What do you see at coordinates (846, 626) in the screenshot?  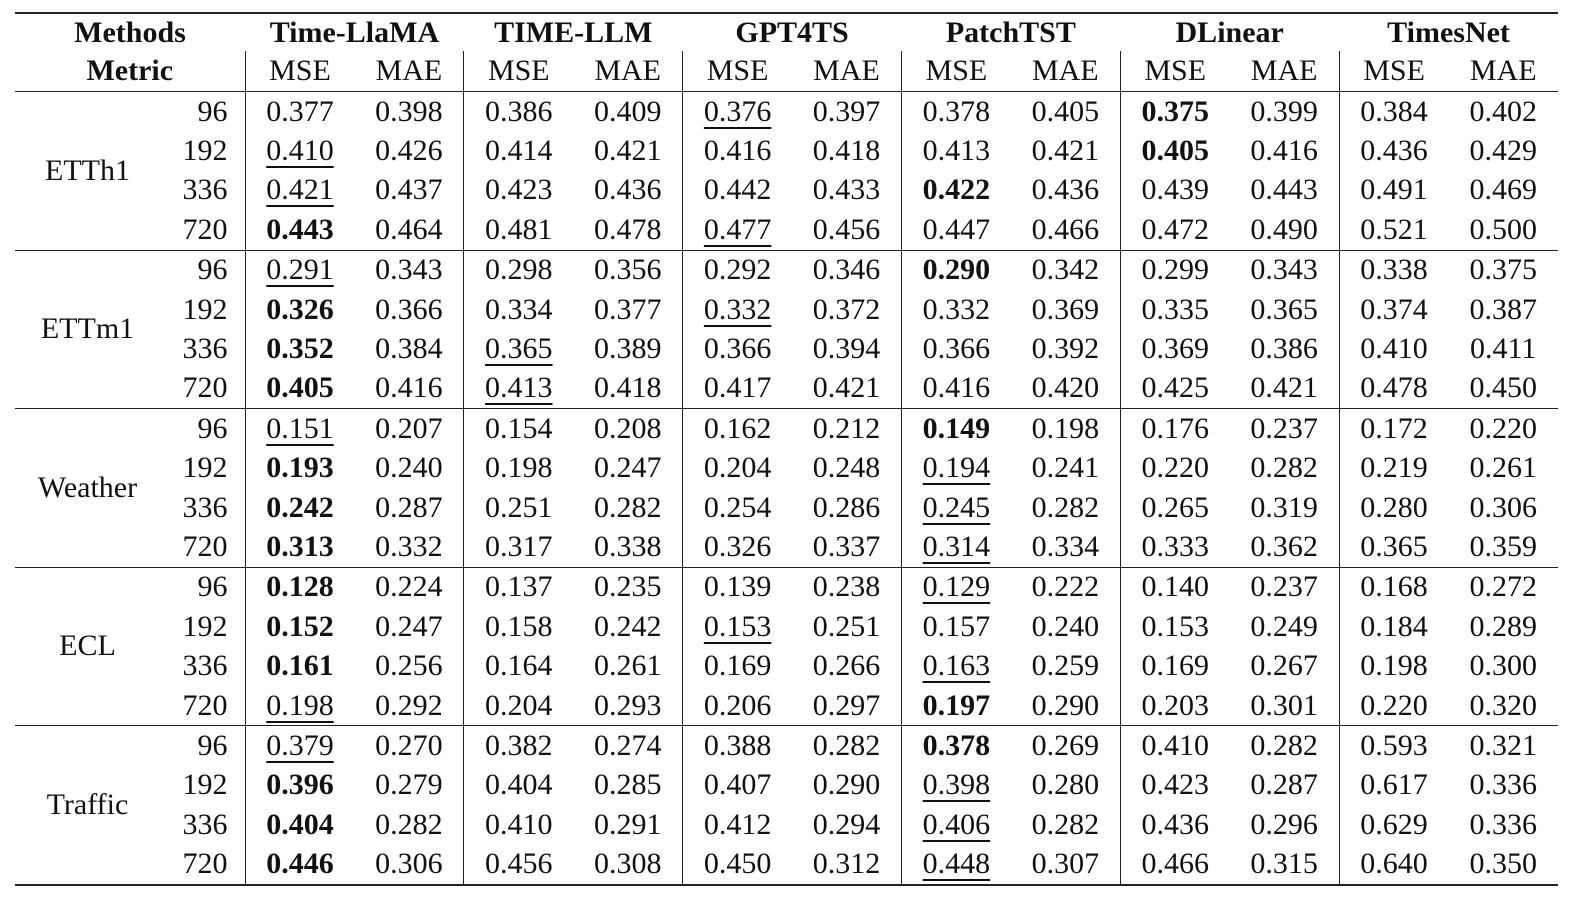 I see `value-cell: 0.251` at bounding box center [846, 626].